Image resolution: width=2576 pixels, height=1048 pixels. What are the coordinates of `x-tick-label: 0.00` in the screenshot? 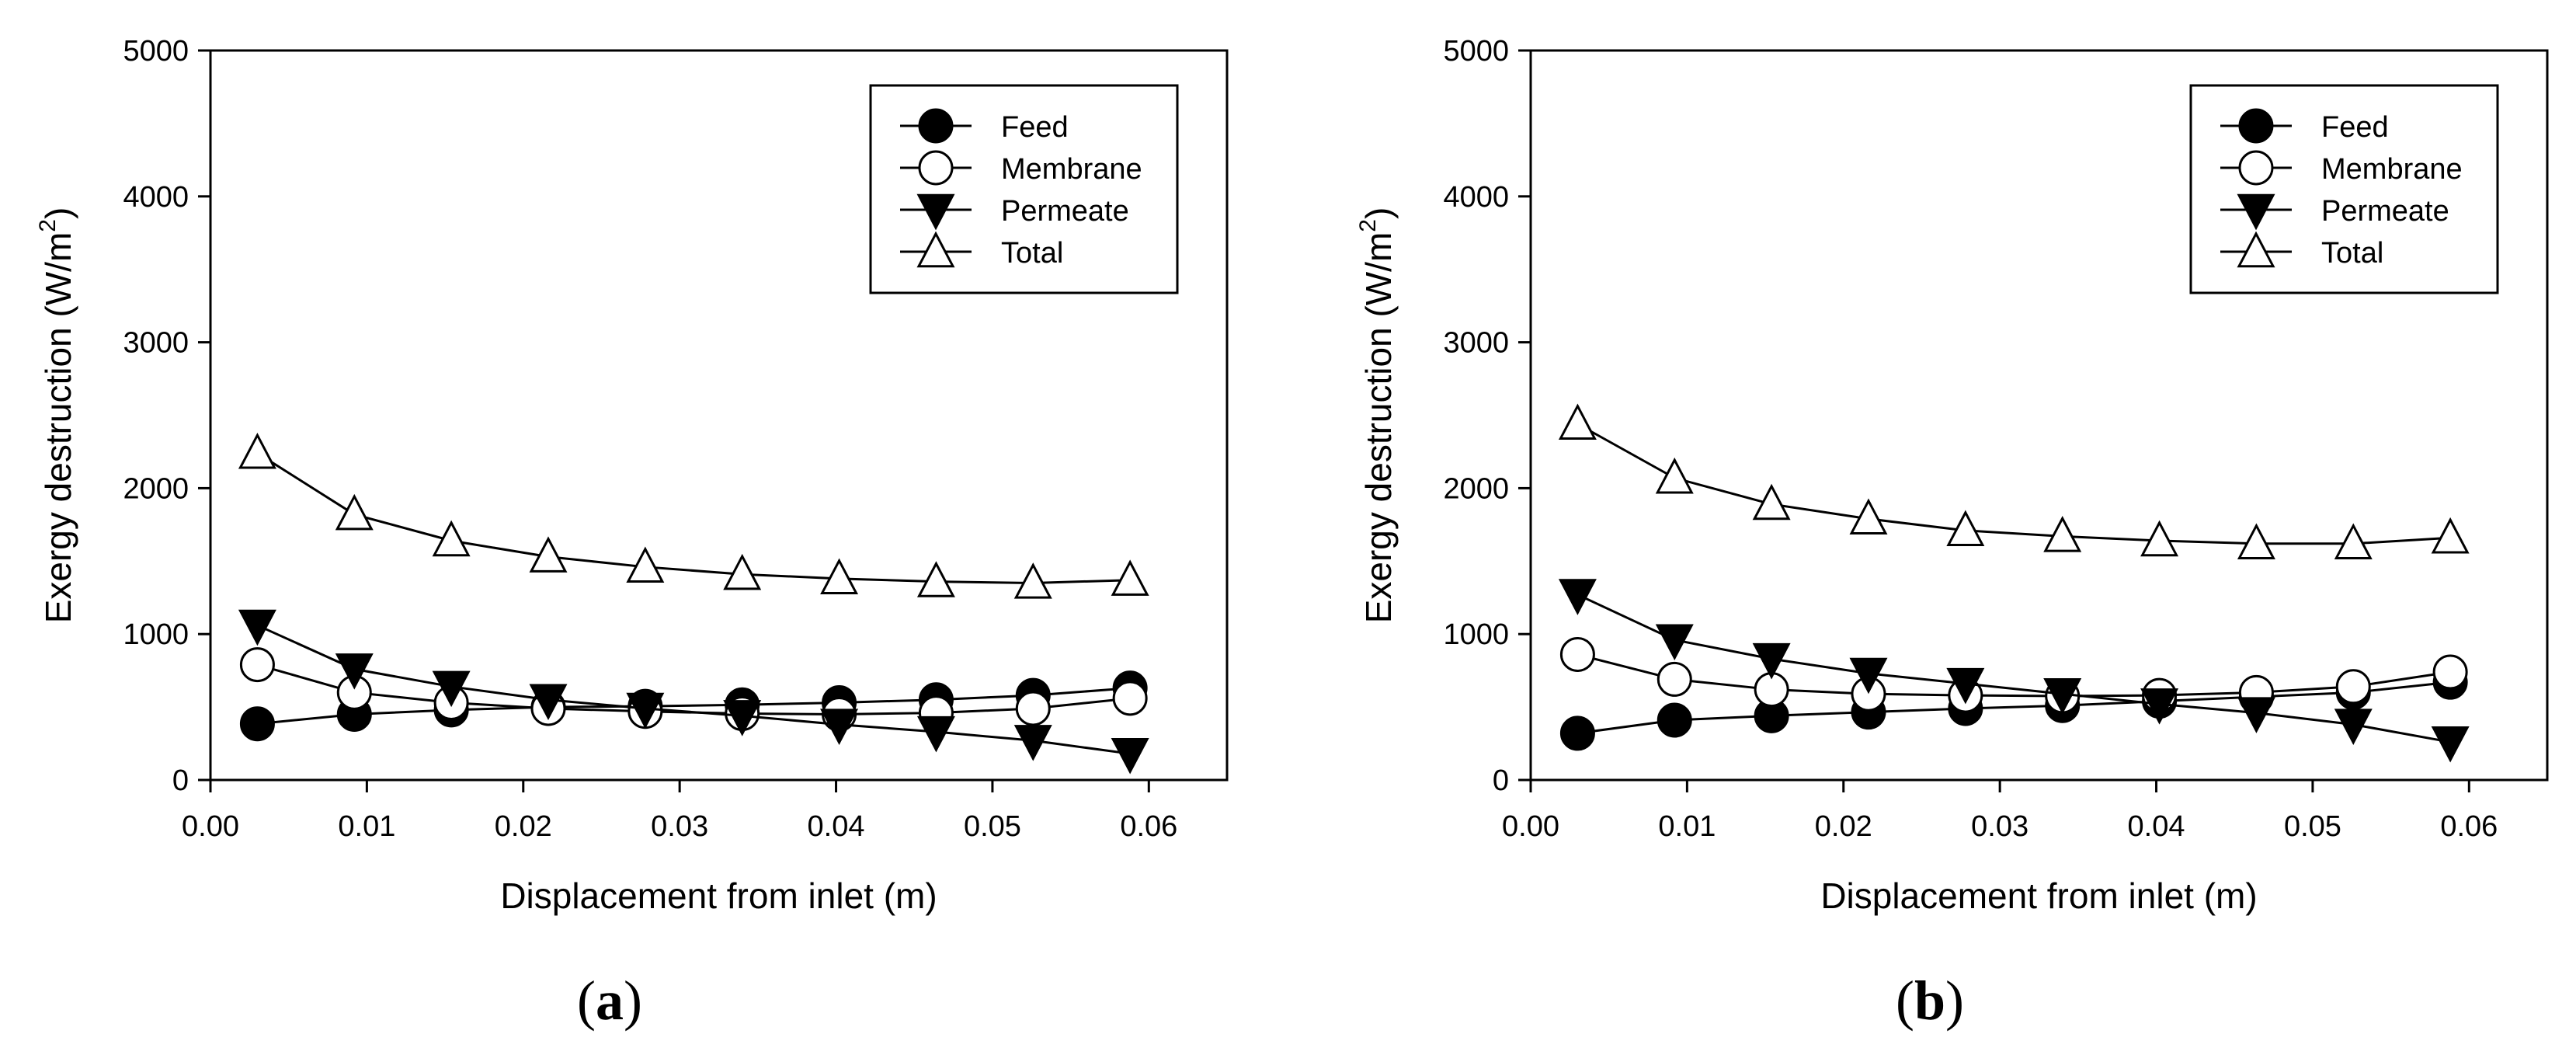 It's located at (1530, 826).